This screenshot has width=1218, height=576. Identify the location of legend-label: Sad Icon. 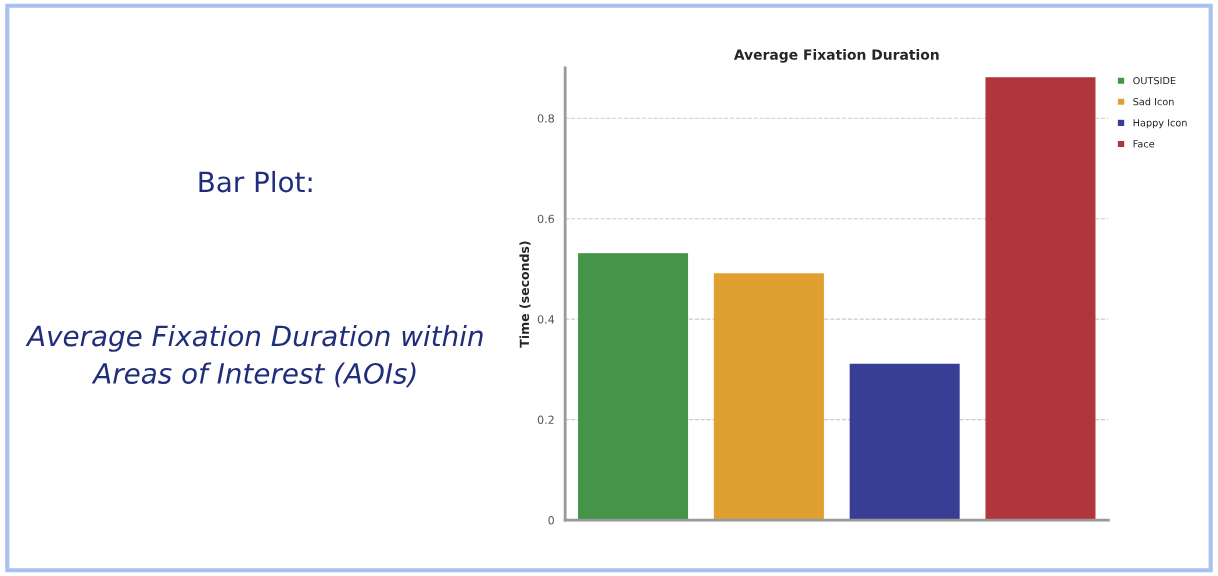
(1153, 101).